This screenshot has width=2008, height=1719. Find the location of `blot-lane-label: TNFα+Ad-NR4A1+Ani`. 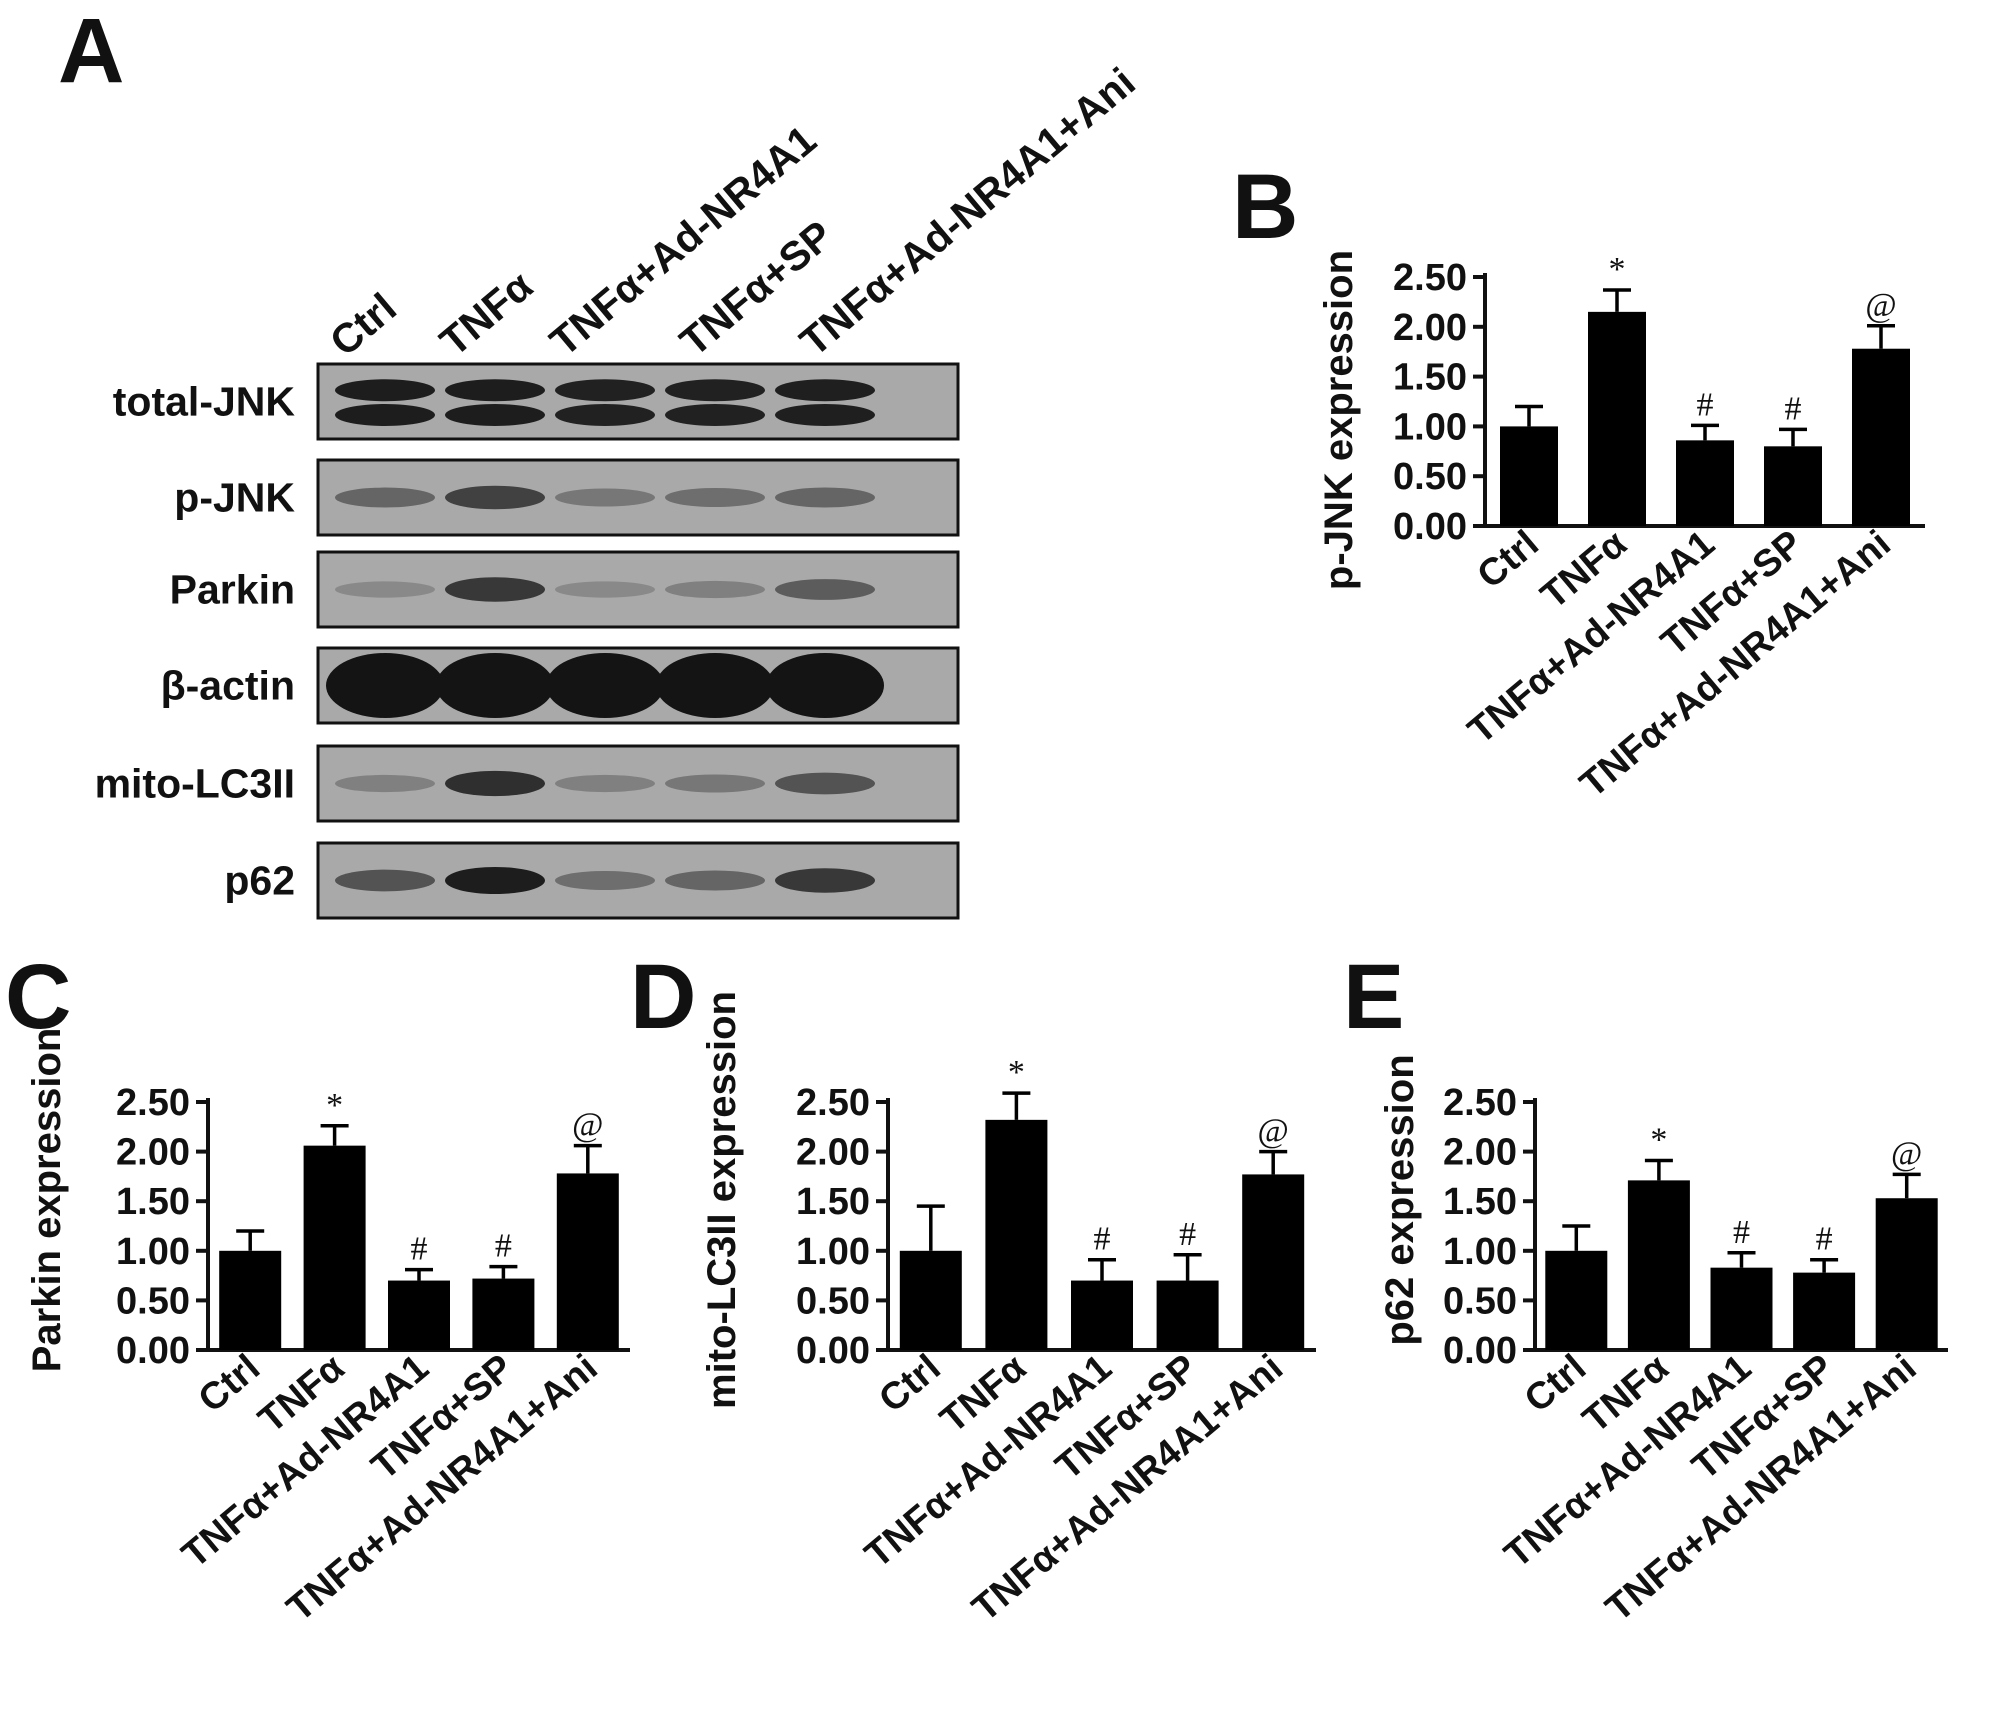

blot-lane-label: TNFα+Ad-NR4A1+Ani is located at coordinates (967, 212).